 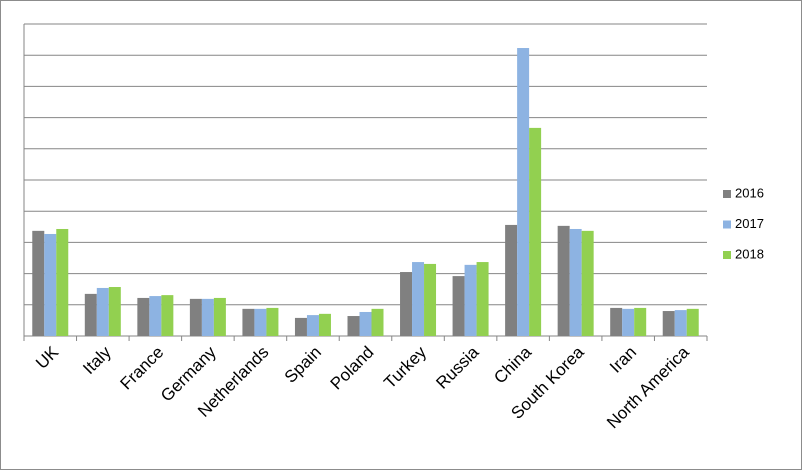 I want to click on legend-label: 2016, so click(x=749, y=192).